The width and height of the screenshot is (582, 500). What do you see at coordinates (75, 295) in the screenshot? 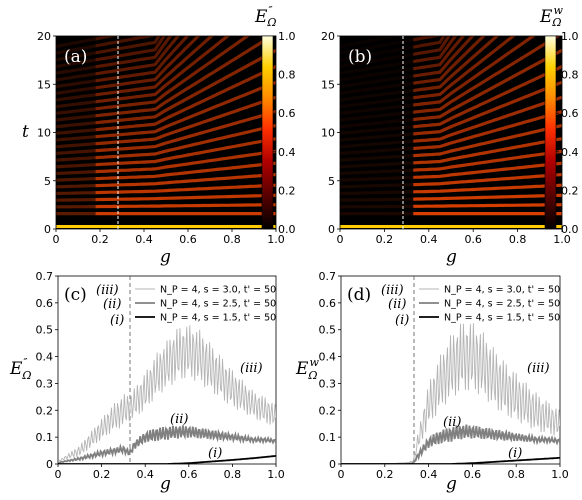
I see `panel-label-c: (c)` at bounding box center [75, 295].